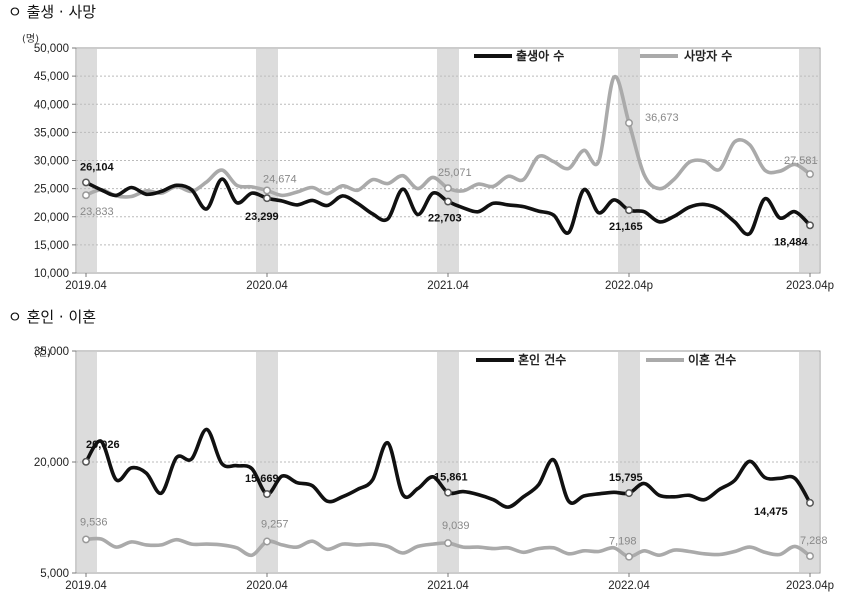  Describe the element at coordinates (97, 167) in the screenshot. I see `chart1-data-label: 26,104` at that location.